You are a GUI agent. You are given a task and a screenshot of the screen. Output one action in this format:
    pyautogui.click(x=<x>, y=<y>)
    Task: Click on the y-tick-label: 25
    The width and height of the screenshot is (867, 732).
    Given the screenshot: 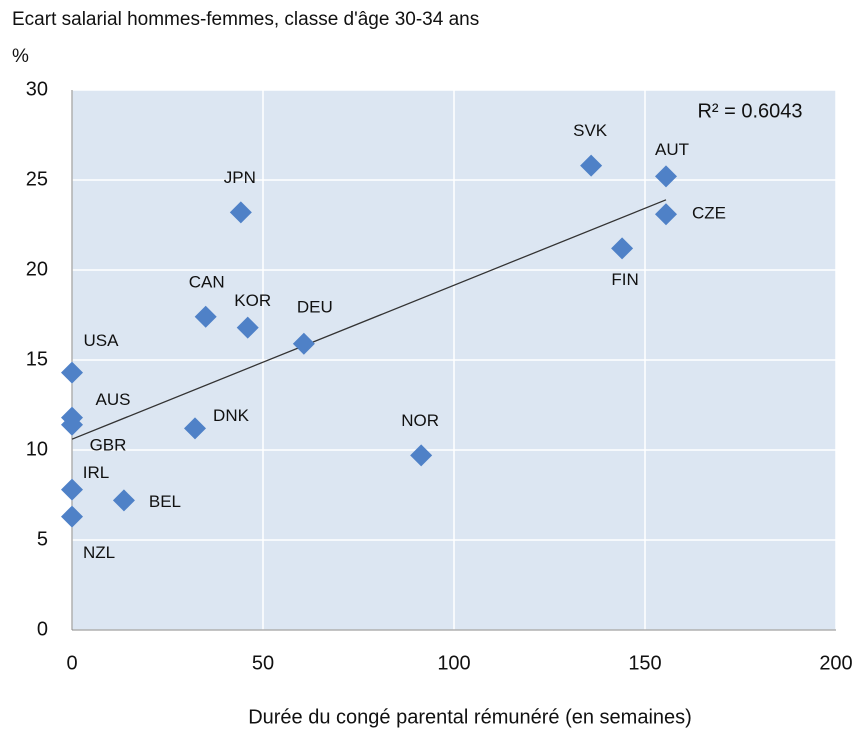 What is the action you would take?
    pyautogui.click(x=37, y=179)
    